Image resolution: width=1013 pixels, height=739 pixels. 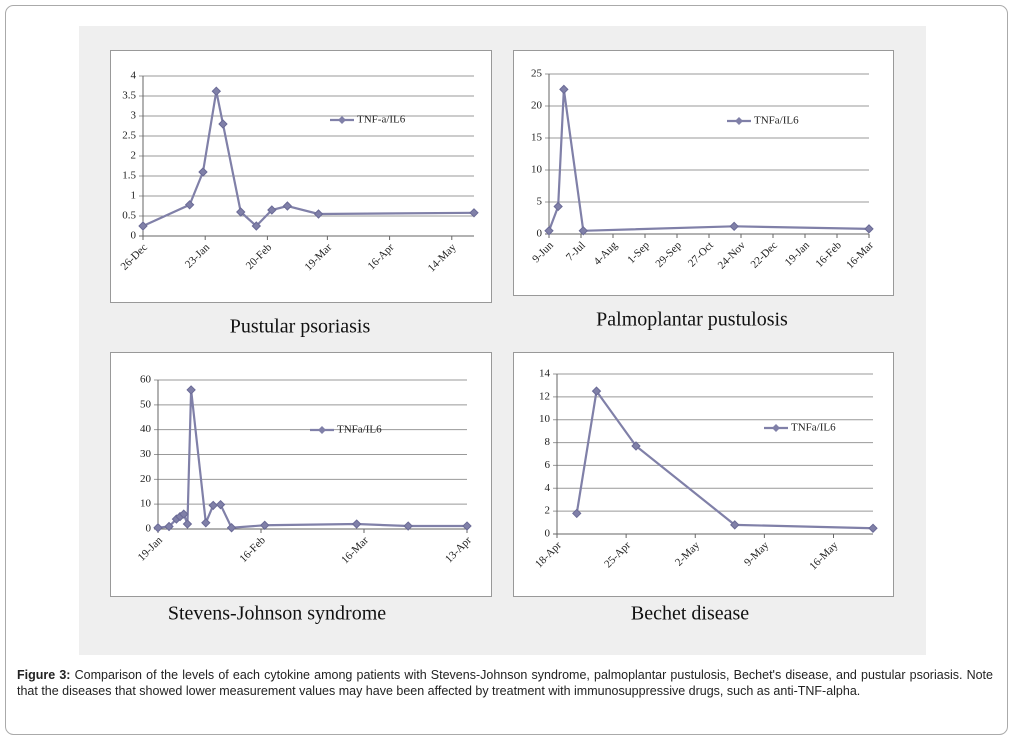 What do you see at coordinates (134, 116) in the screenshot?
I see `y-tick-label: 3` at bounding box center [134, 116].